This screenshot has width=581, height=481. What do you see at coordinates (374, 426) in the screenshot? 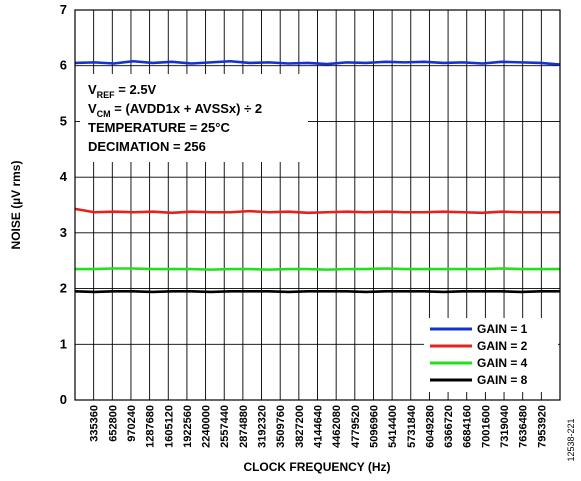
I see `x-tick-label: 5096960` at bounding box center [374, 426].